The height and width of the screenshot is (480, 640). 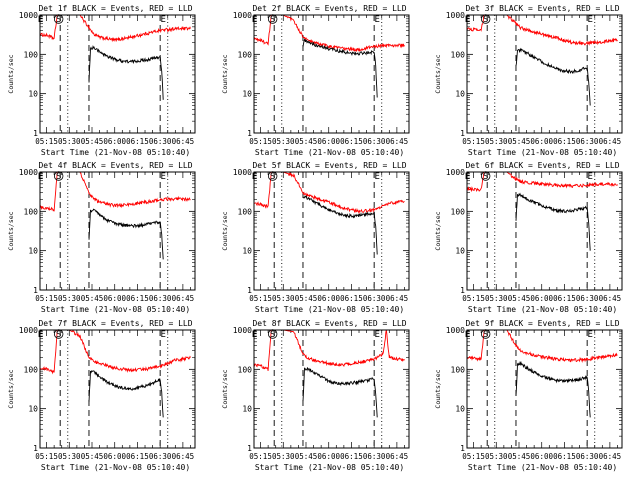 What do you see at coordinates (329, 323) in the screenshot?
I see `panel-title: Det 8f BLACK = Events, RED = LLD` at bounding box center [329, 323].